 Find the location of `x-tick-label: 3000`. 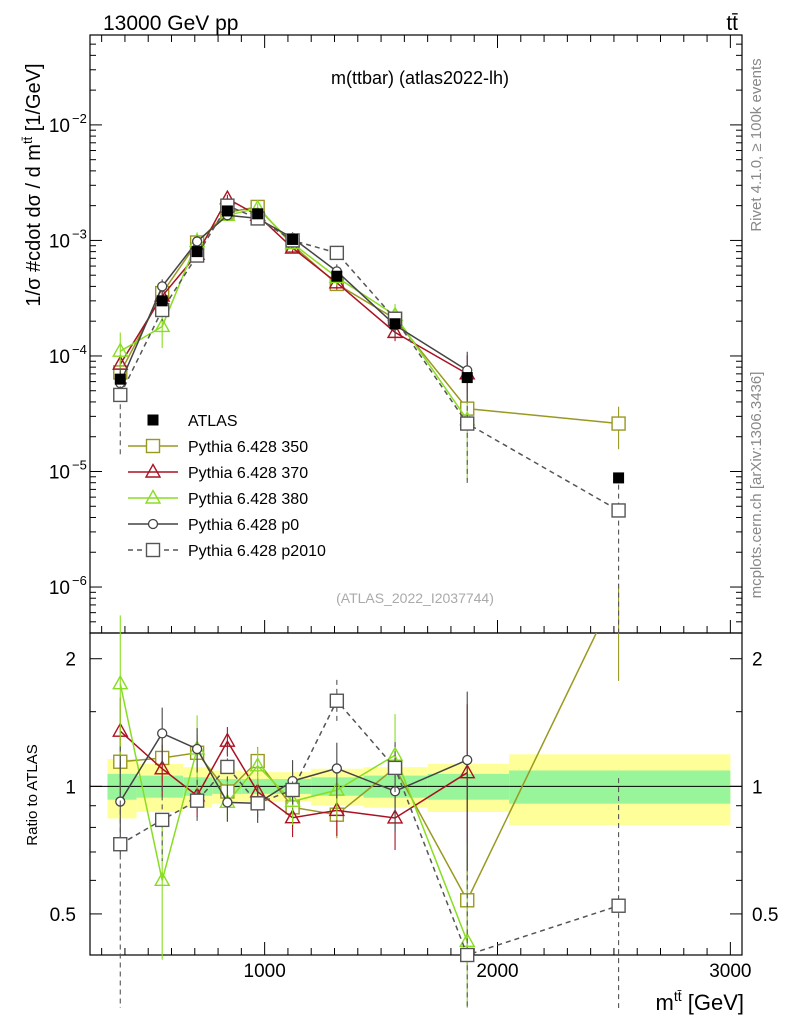

x-tick-label: 3000 is located at coordinates (730, 971).